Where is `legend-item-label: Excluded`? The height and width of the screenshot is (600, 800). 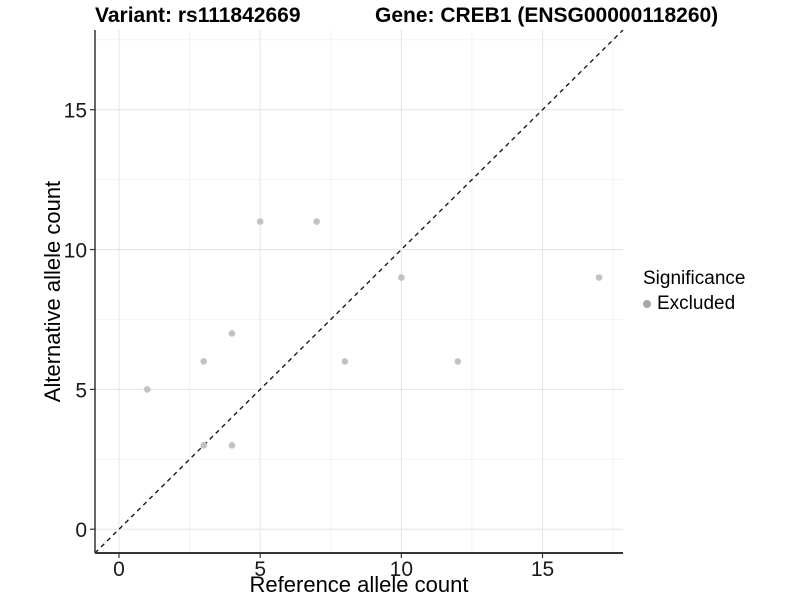
legend-item-label: Excluded is located at coordinates (696, 303).